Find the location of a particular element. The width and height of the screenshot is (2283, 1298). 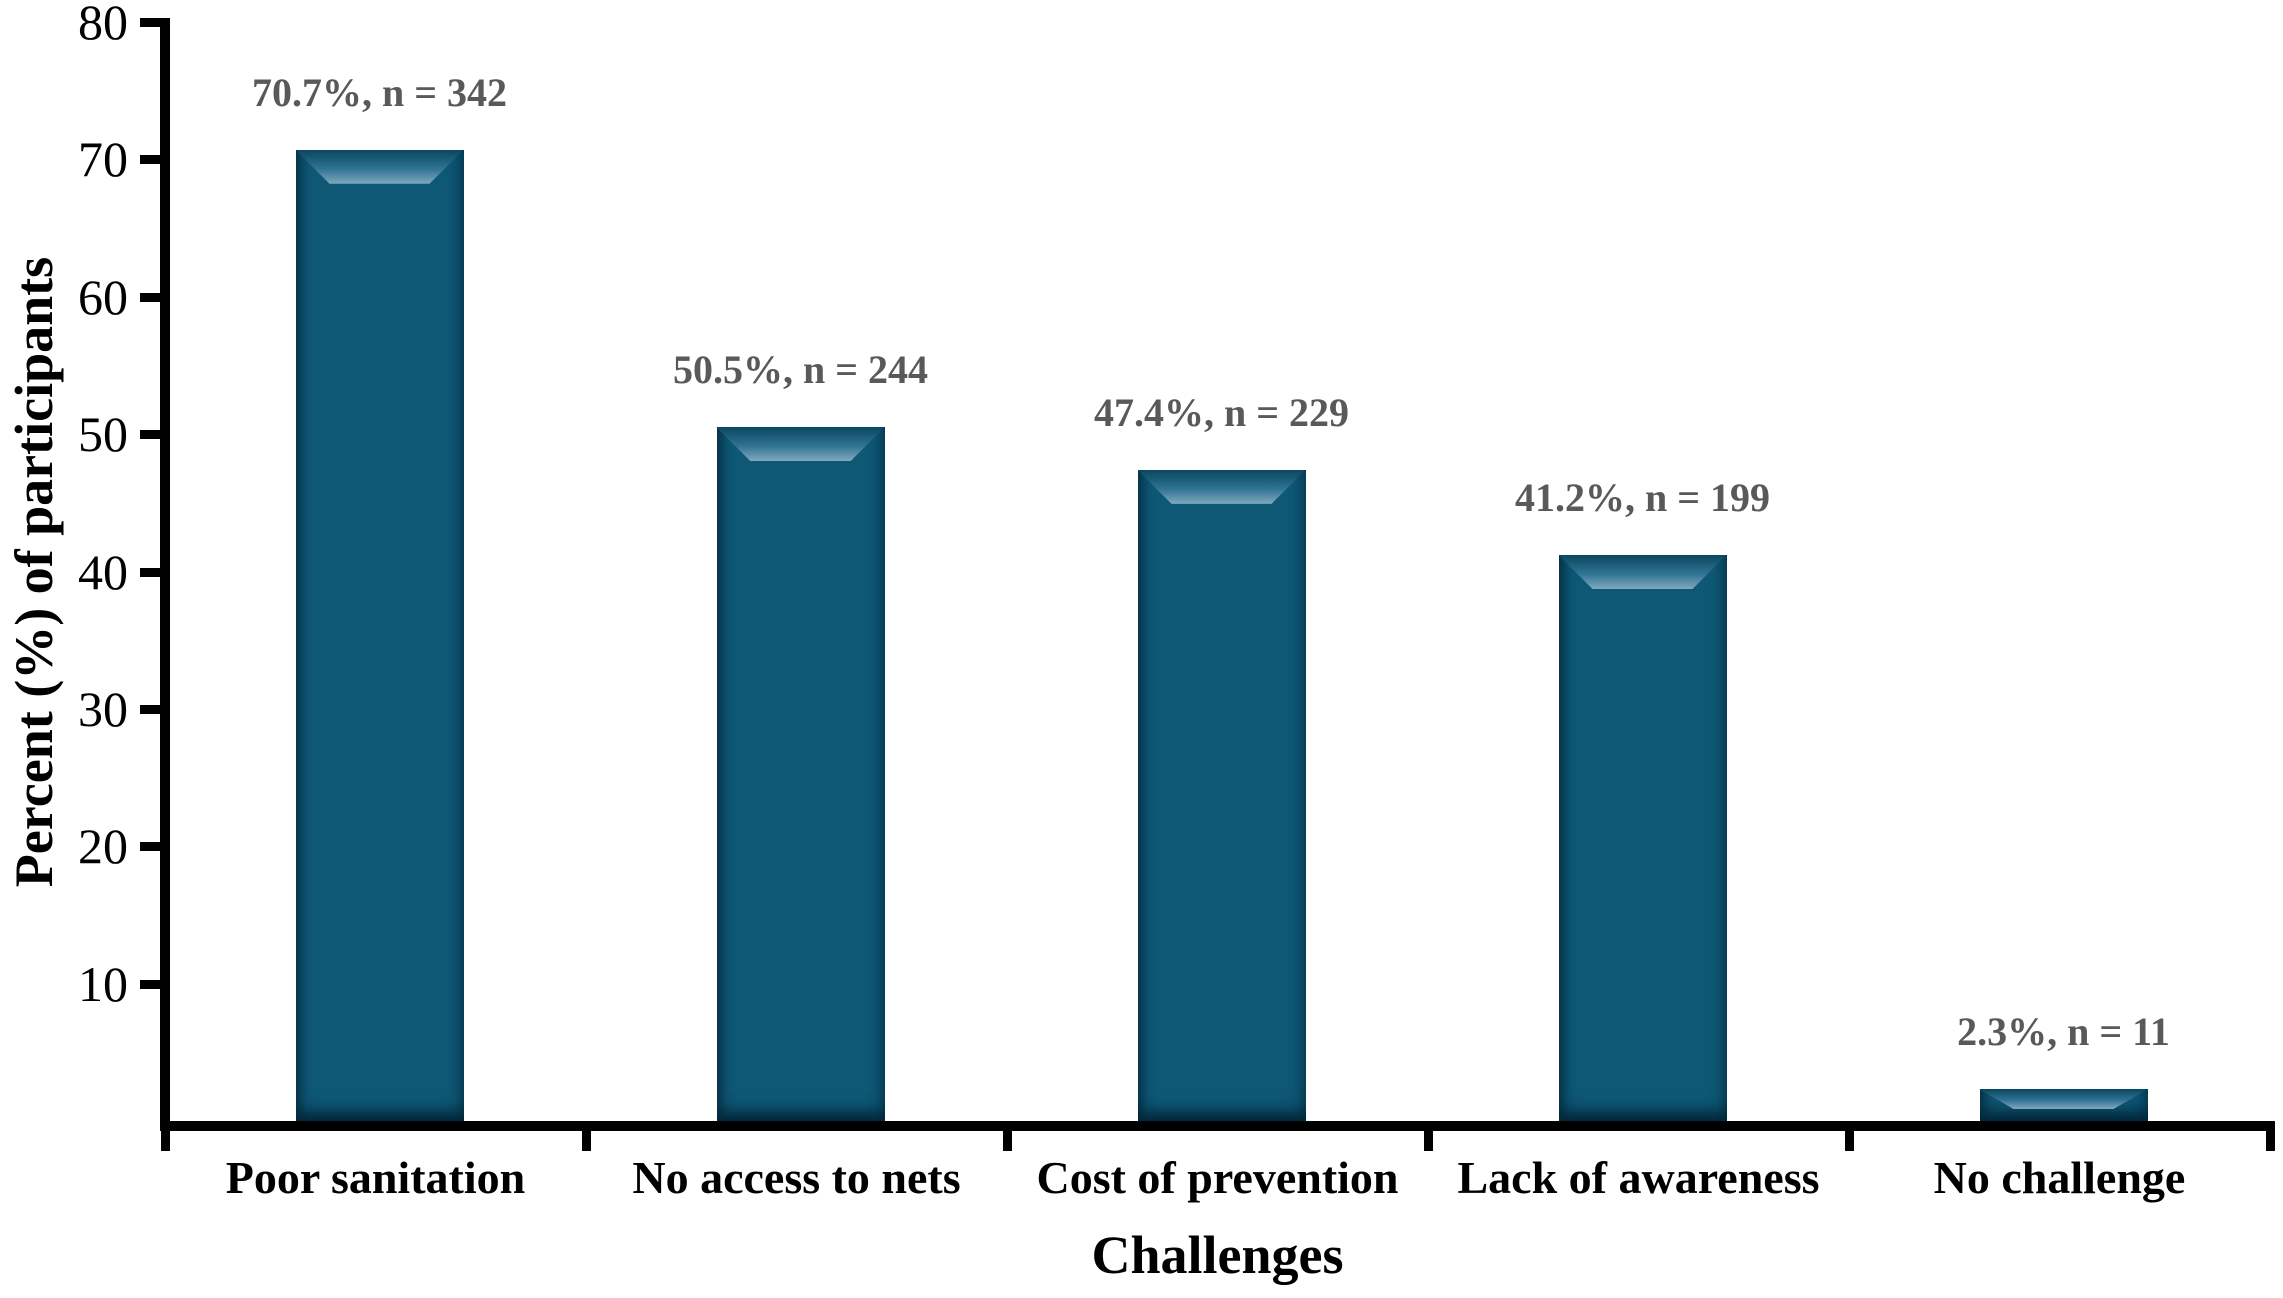

bar-value-label: 2.3%, n = 11 is located at coordinates (2063, 1032).